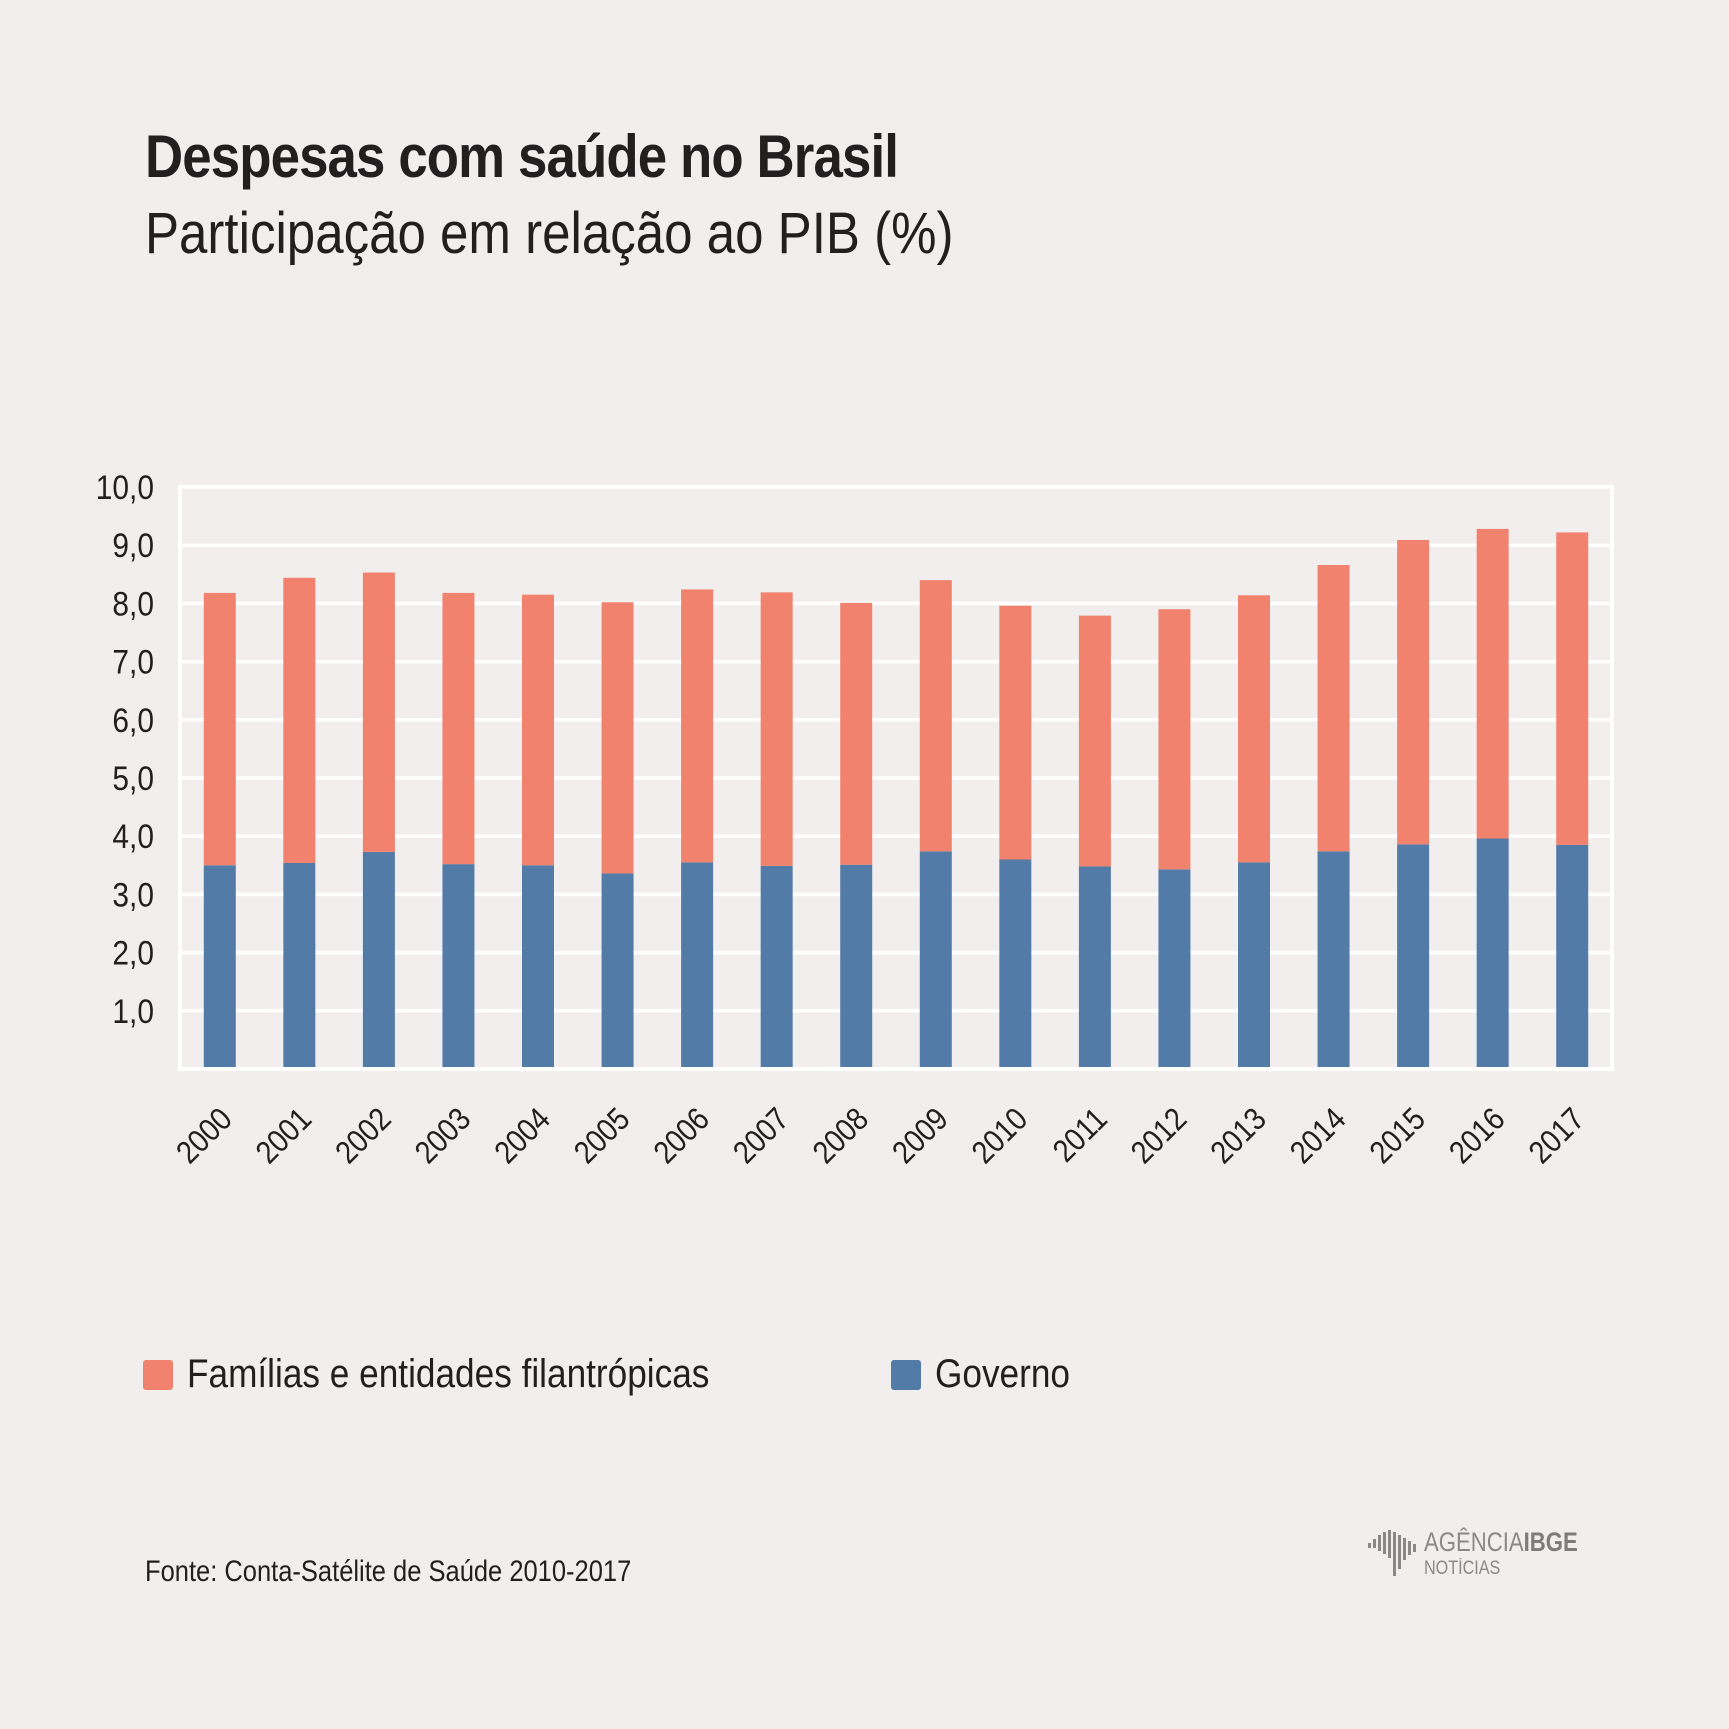  What do you see at coordinates (856, 966) in the screenshot?
I see `bar-governo-2008` at bounding box center [856, 966].